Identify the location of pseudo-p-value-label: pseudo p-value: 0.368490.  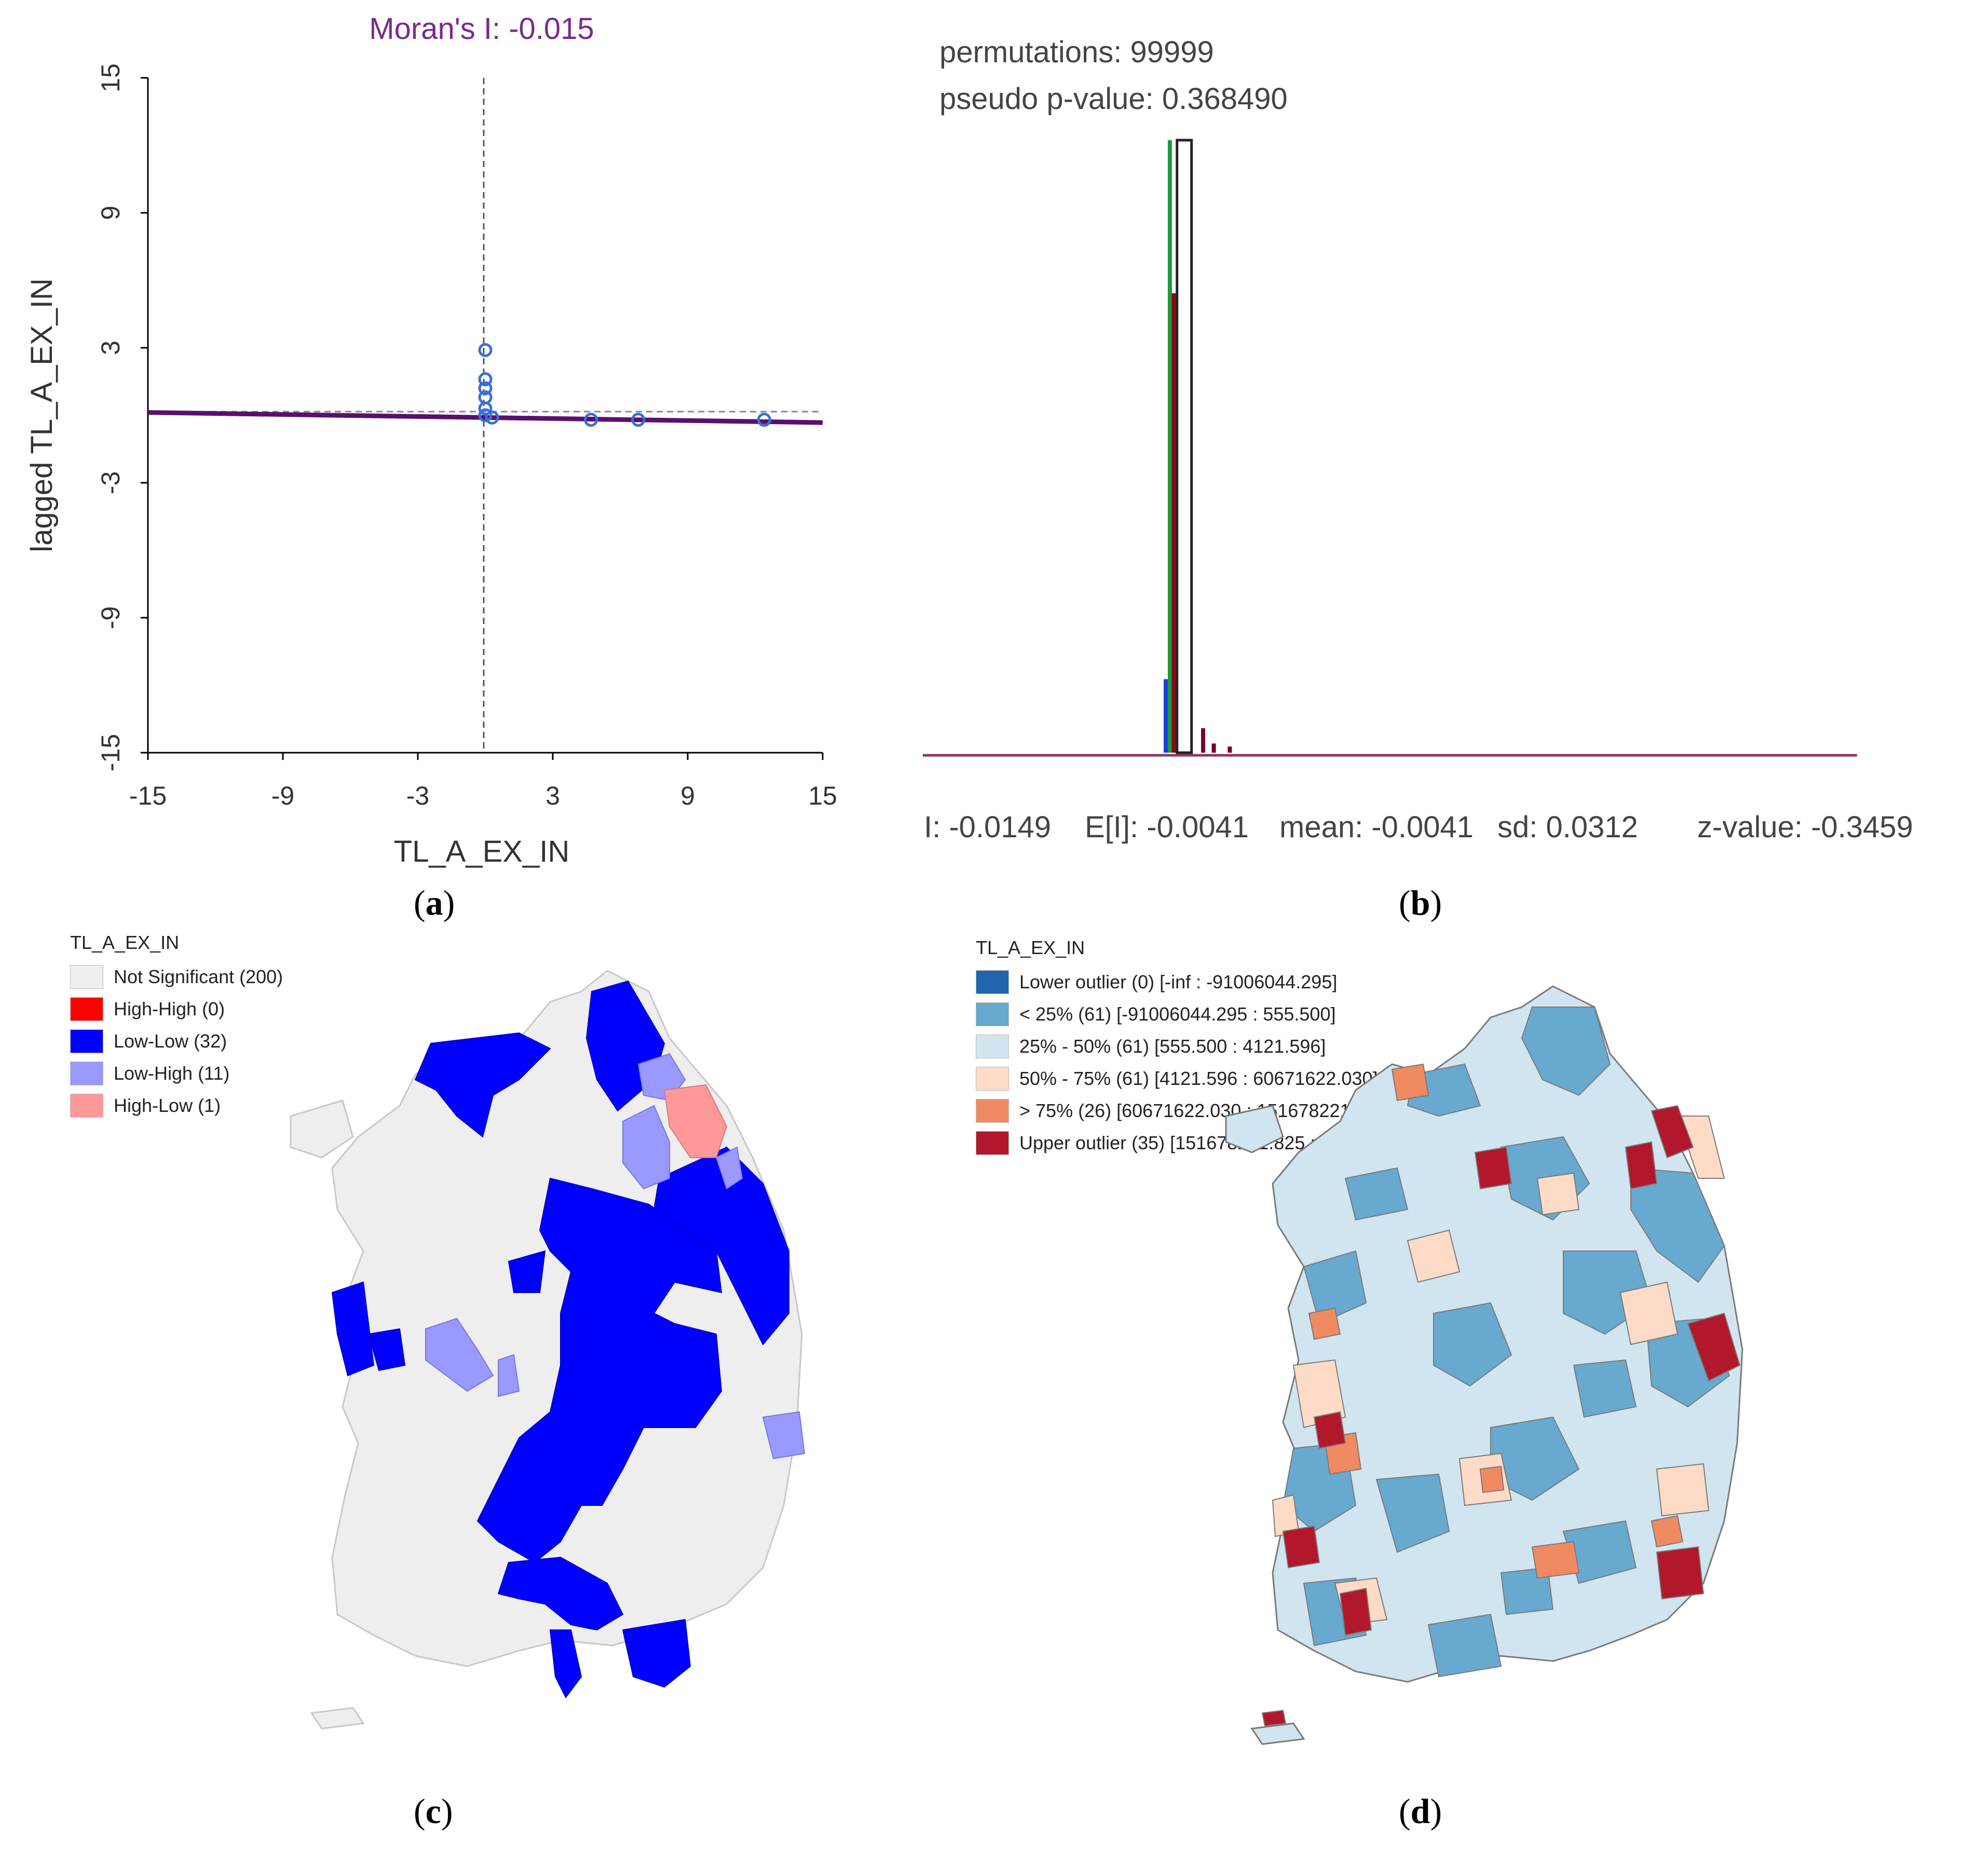
(1113, 99).